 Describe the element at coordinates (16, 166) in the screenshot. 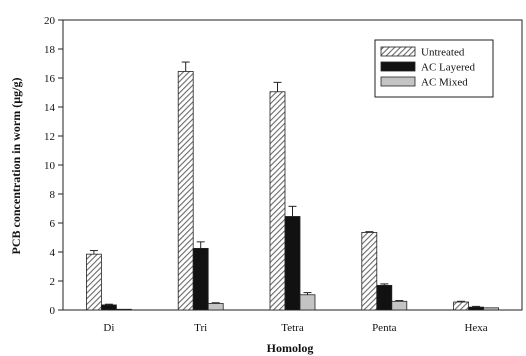

I see `y-axis-title: PCB concentration in worm (µg/g)` at that location.